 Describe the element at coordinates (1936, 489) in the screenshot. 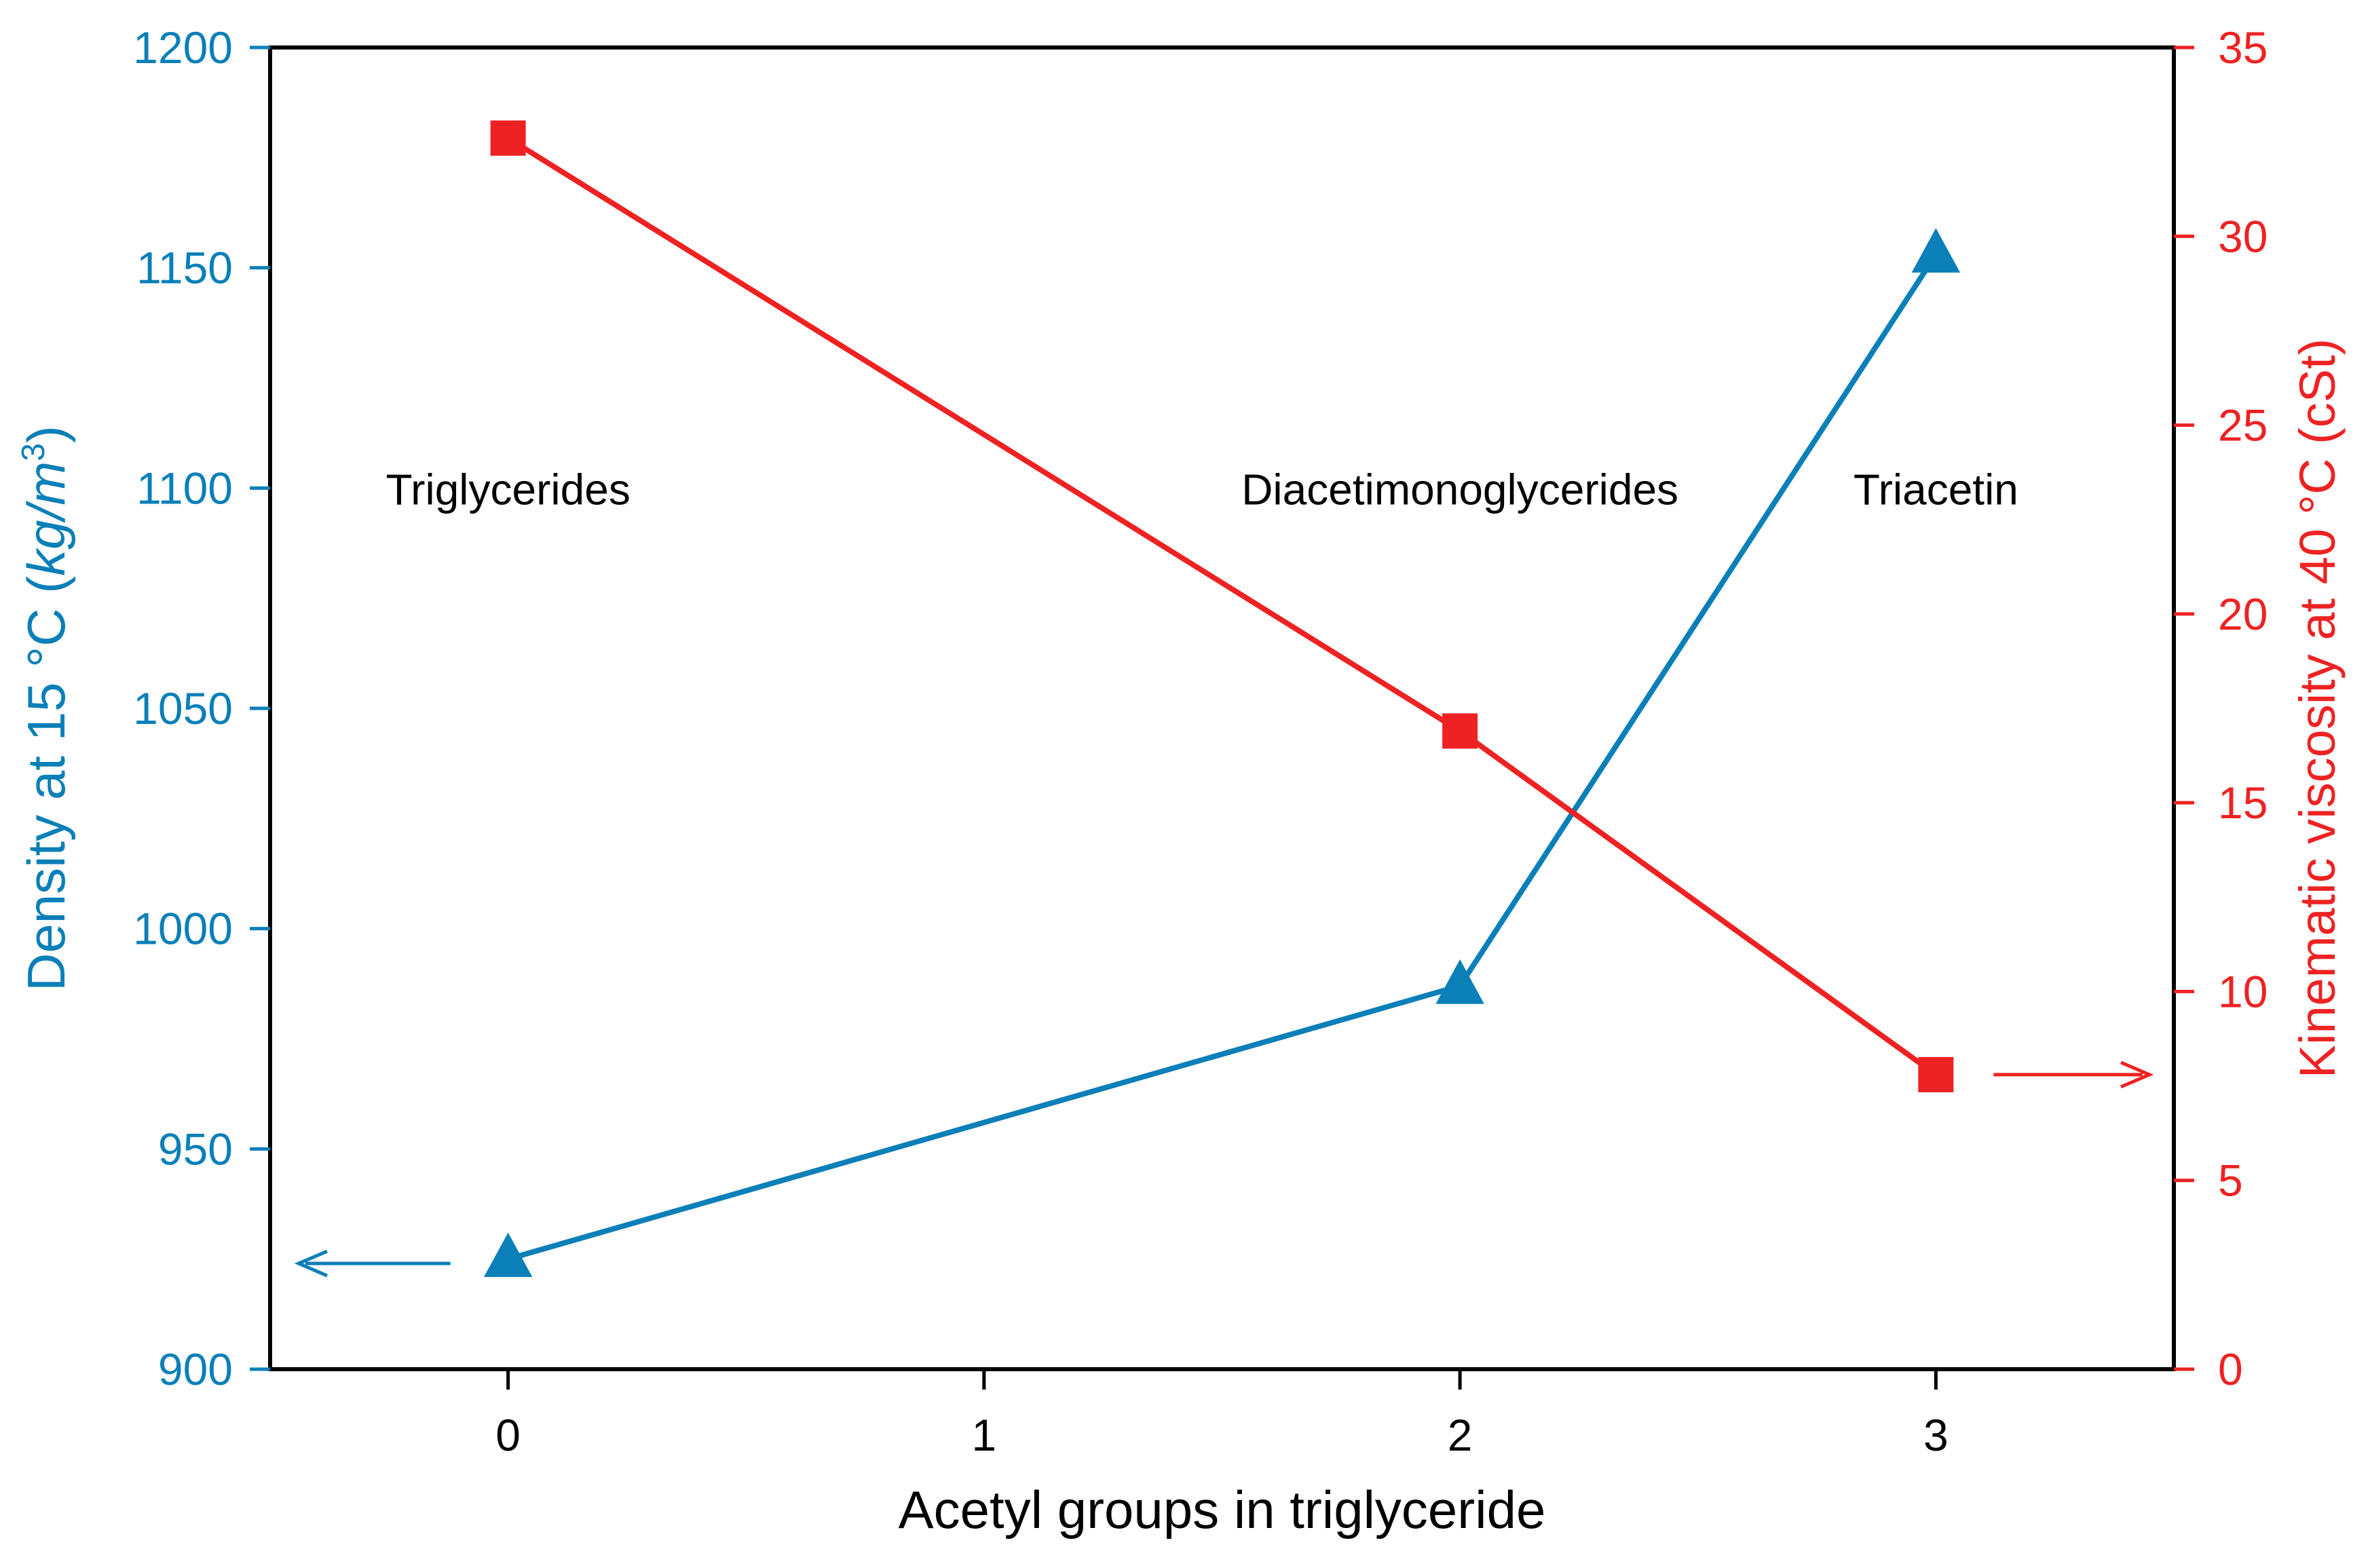

I see `annotation-label: Triacetin` at that location.